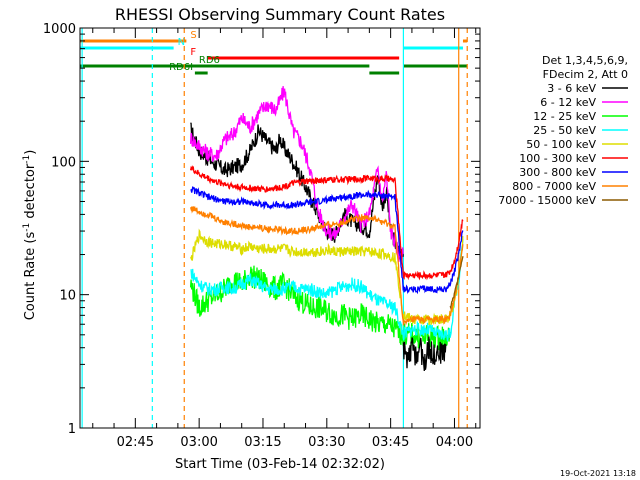 The height and width of the screenshot is (480, 640). I want to click on series-25-50-kev, so click(327, 290).